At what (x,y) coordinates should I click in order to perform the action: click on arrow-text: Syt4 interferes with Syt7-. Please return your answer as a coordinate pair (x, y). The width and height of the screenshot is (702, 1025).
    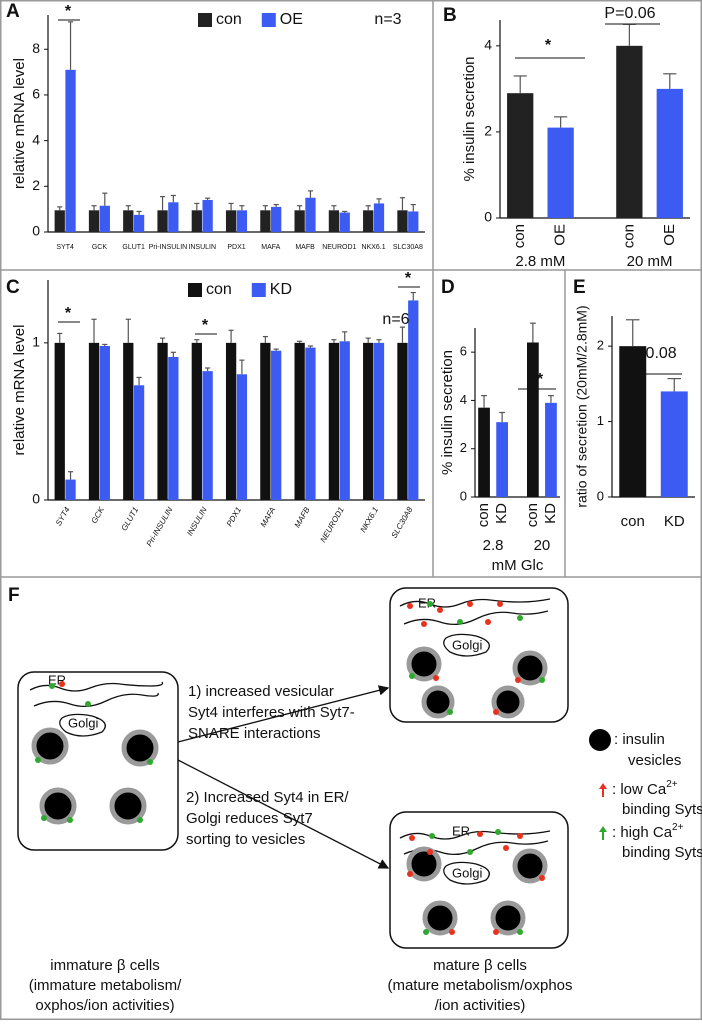
    Looking at the image, I should click on (271, 712).